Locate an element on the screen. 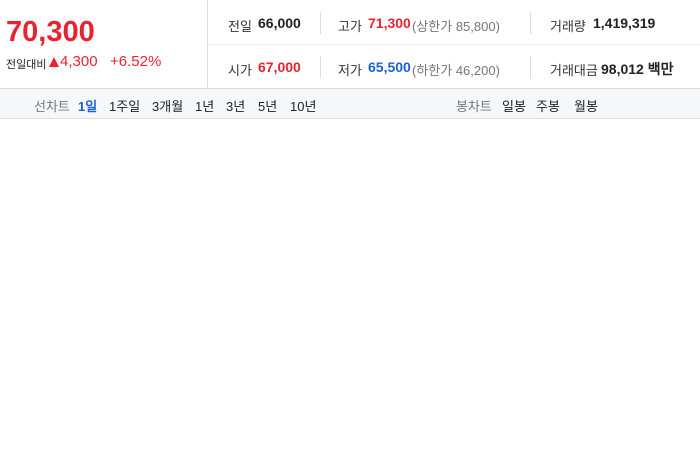  period-tab: 일봉 is located at coordinates (514, 106).